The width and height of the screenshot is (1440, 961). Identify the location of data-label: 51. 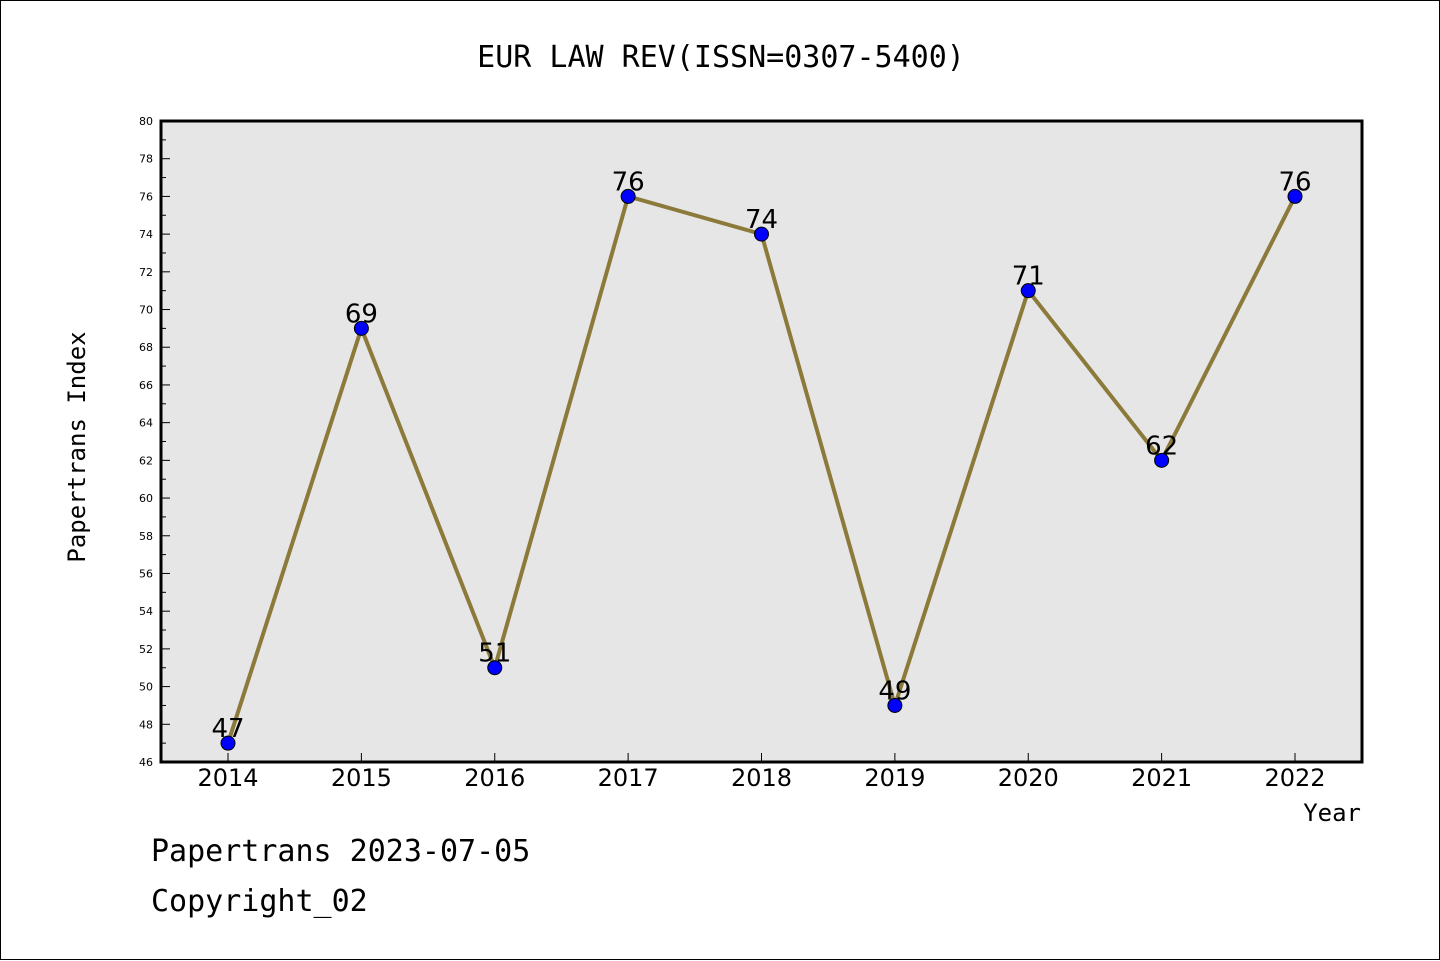
(494, 654).